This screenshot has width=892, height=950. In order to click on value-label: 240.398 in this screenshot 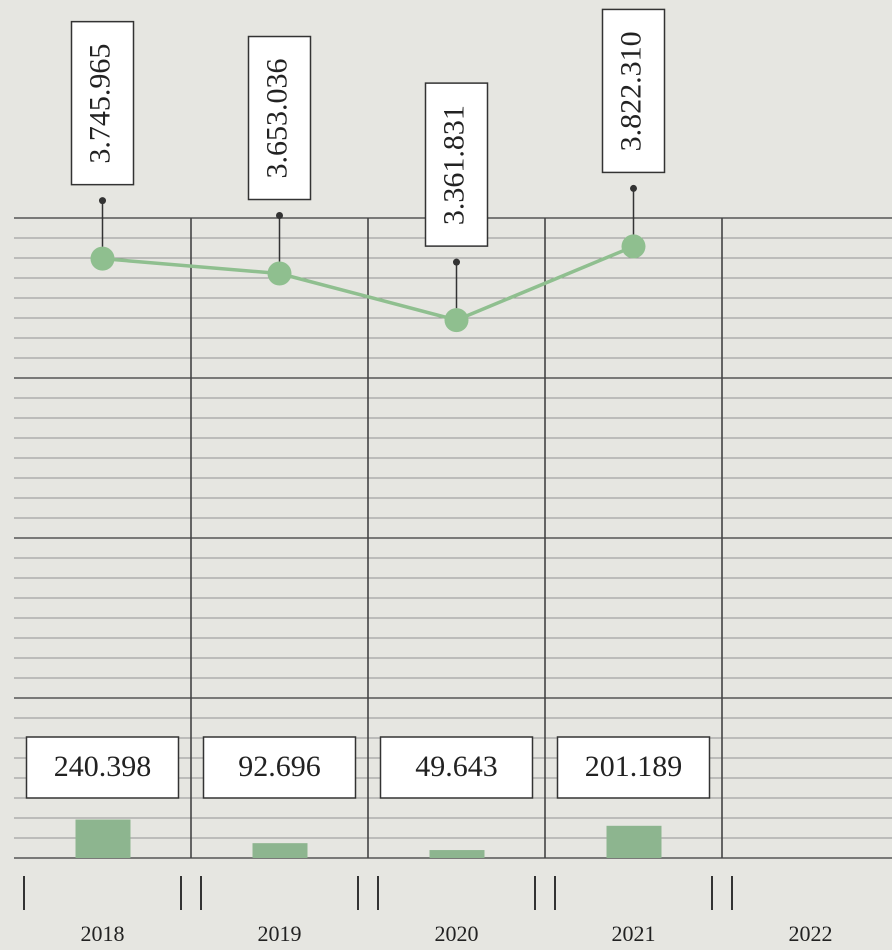, I will do `click(103, 766)`.